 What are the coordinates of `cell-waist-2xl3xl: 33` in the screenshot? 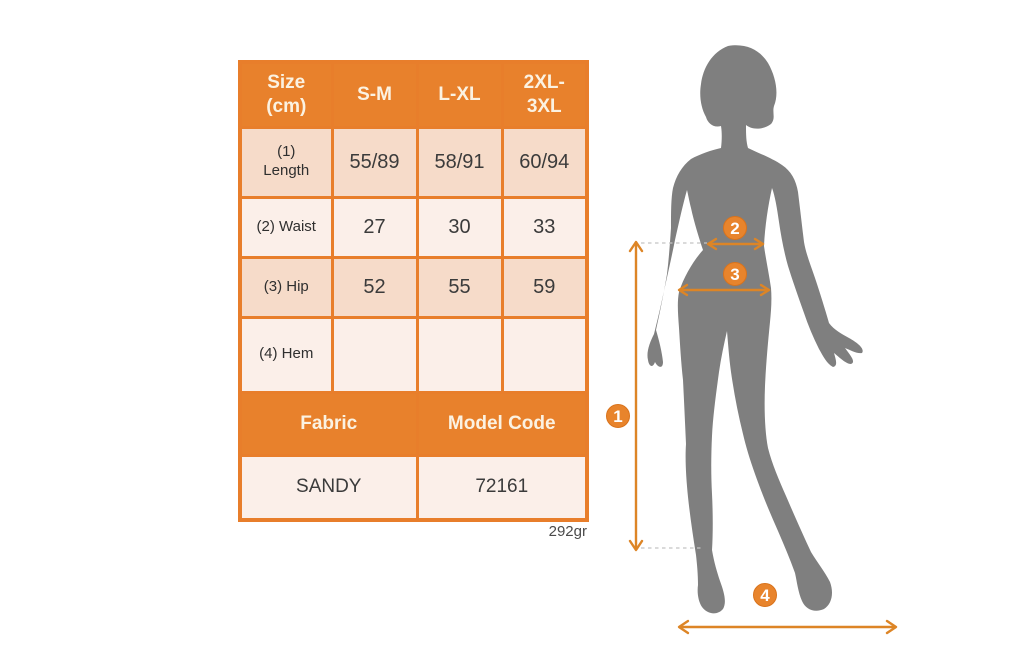 It's located at (544, 227).